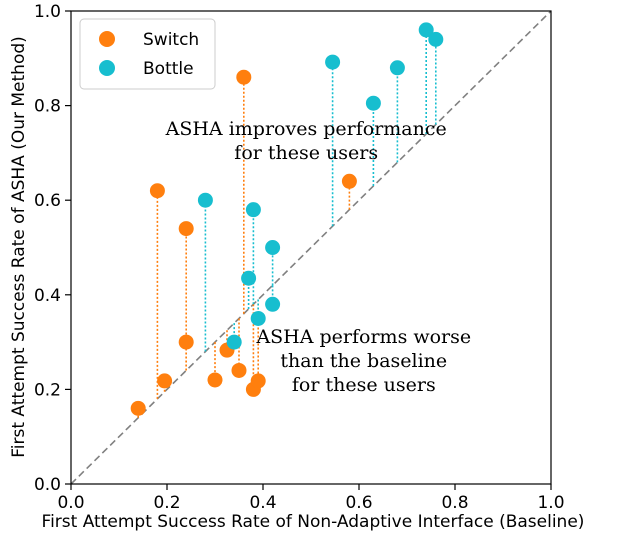  Describe the element at coordinates (358, 503) in the screenshot. I see `x-tick-label: 0.6` at that location.